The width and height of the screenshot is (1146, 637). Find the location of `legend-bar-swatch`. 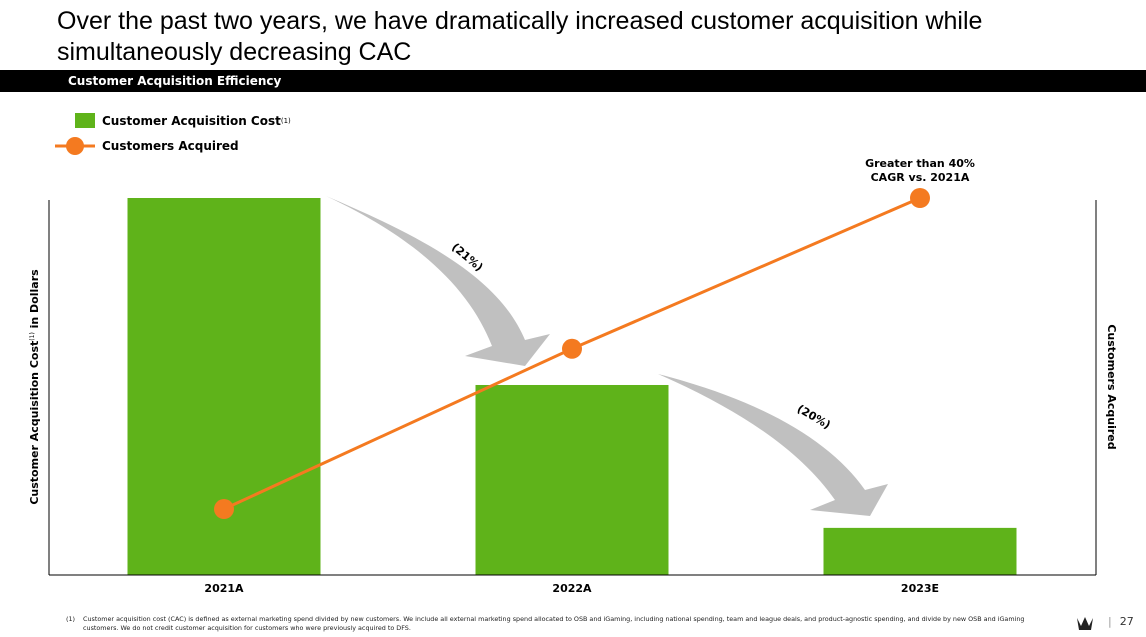

legend-bar-swatch is located at coordinates (85, 120).